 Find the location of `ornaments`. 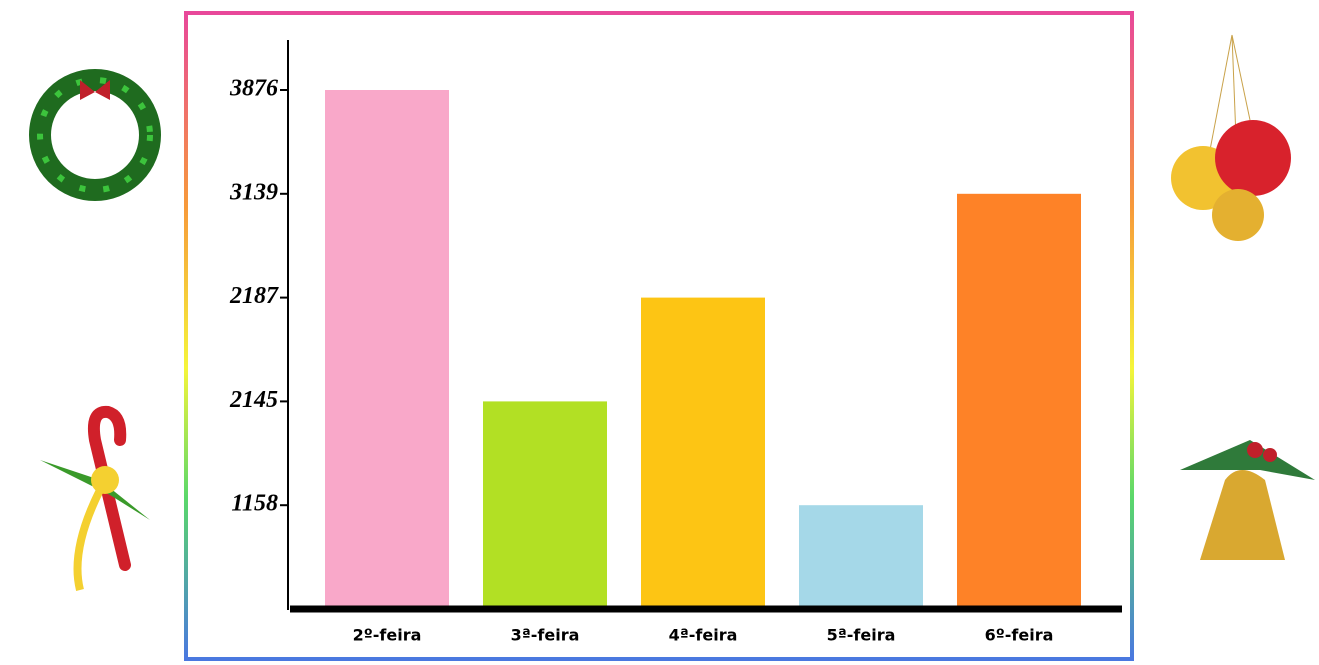

ornaments is located at coordinates (1231, 137).